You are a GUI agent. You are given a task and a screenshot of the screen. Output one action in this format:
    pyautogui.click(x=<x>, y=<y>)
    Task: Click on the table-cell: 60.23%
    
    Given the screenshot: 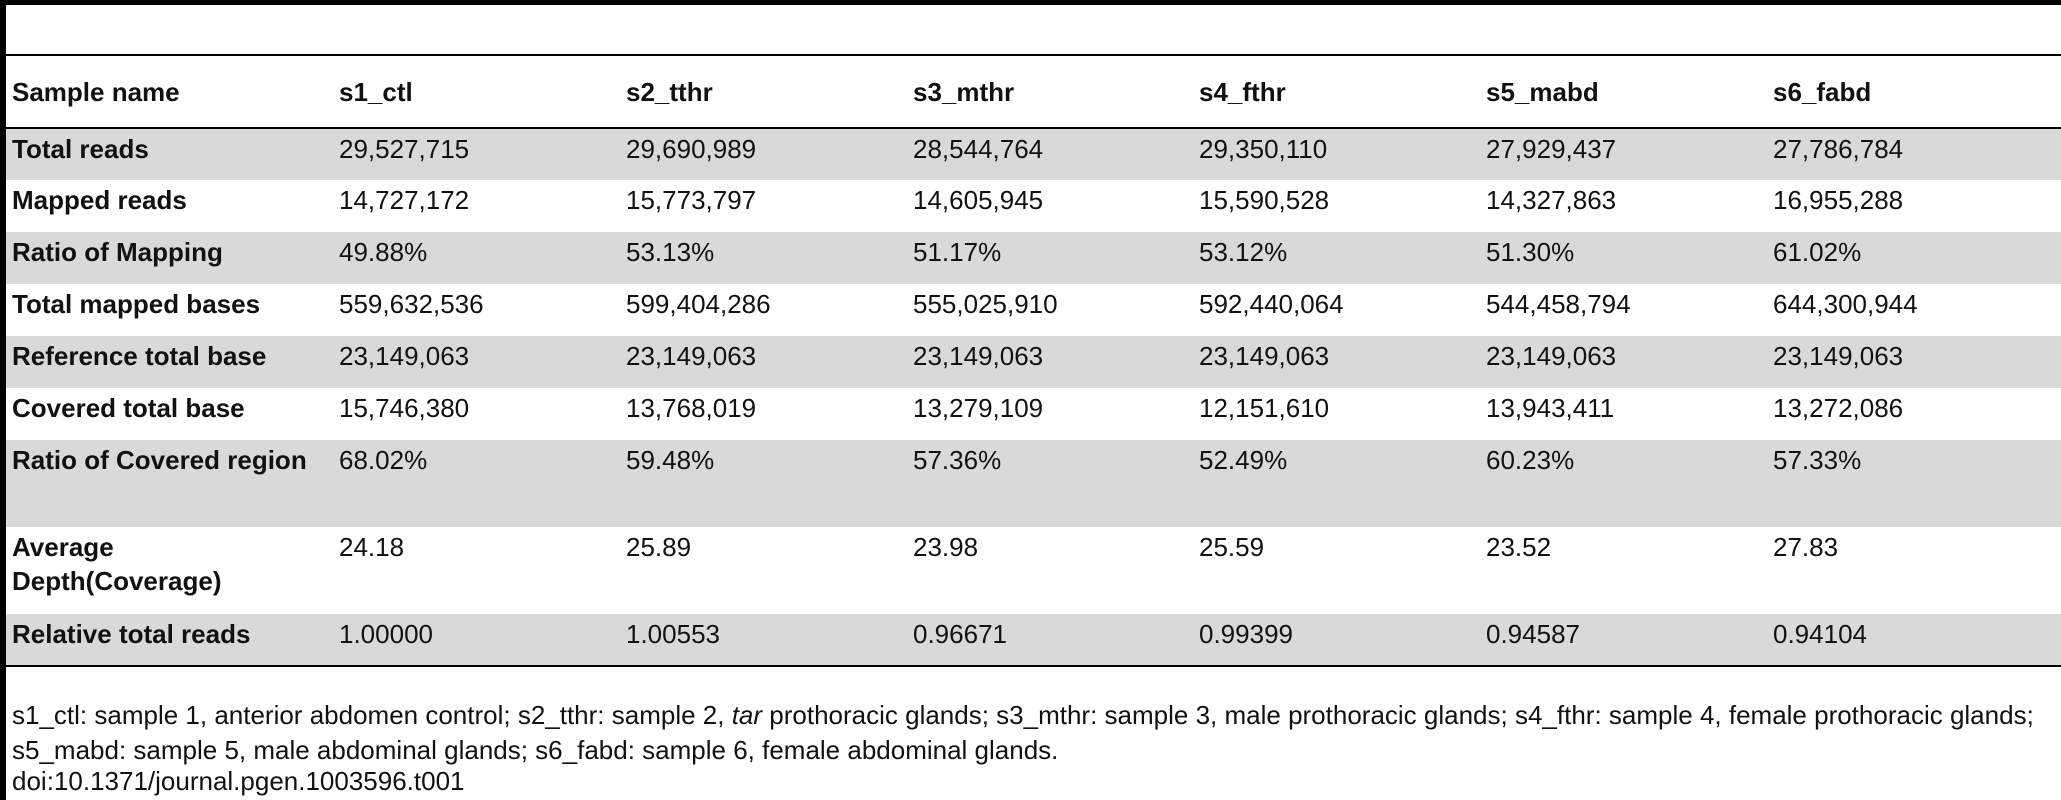 What is the action you would take?
    pyautogui.click(x=1623, y=483)
    